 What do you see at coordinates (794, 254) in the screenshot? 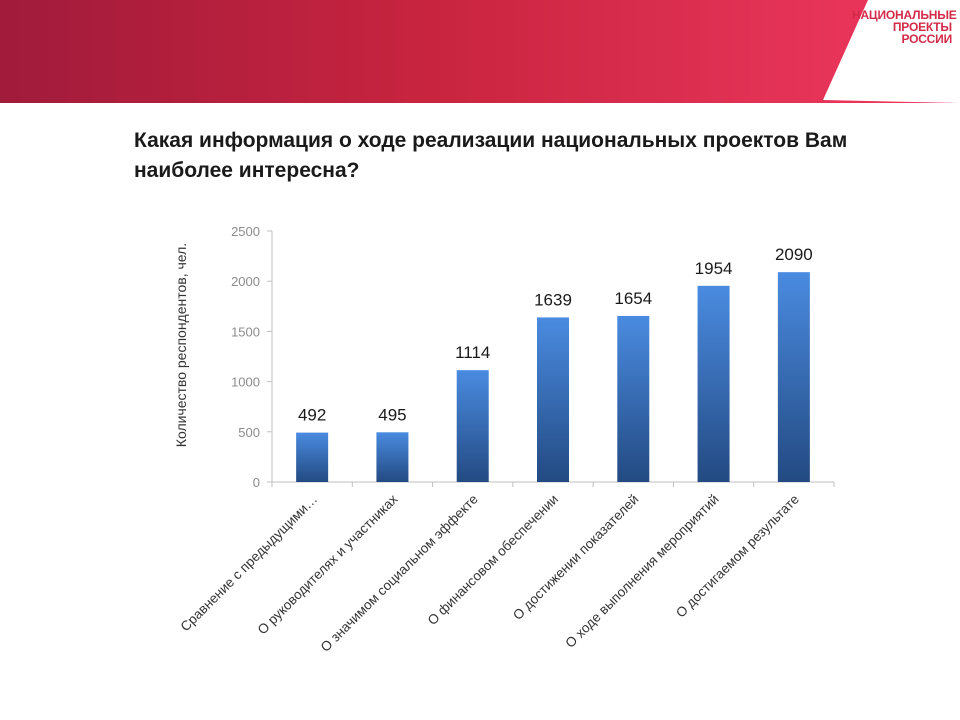
I see `data-label: 2090` at bounding box center [794, 254].